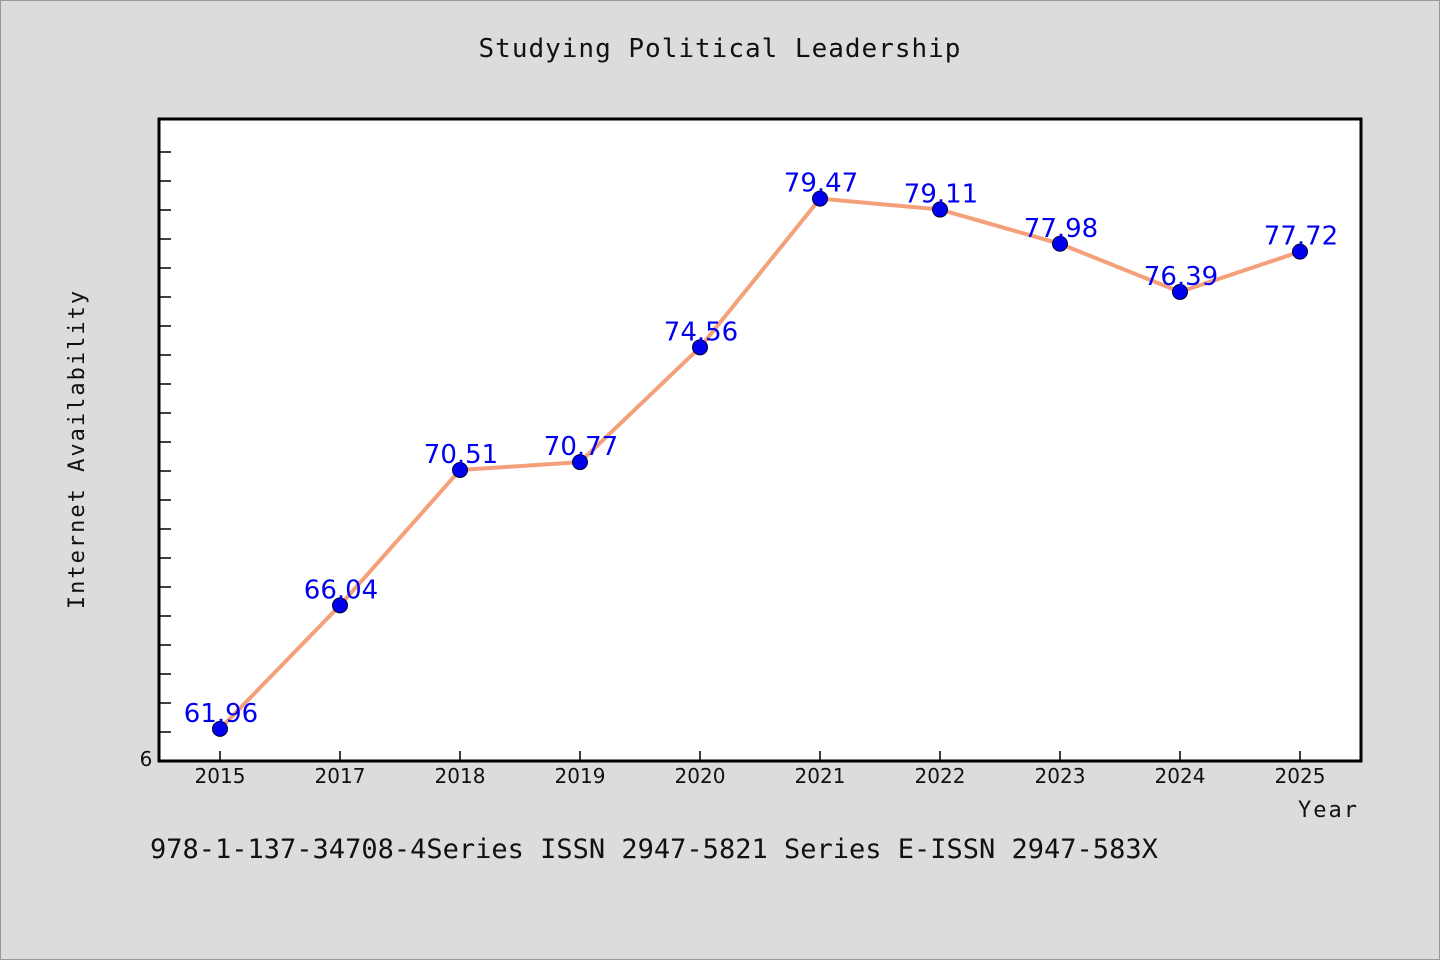 Image resolution: width=1440 pixels, height=960 pixels. I want to click on x-tick-label: 2024, so click(1180, 776).